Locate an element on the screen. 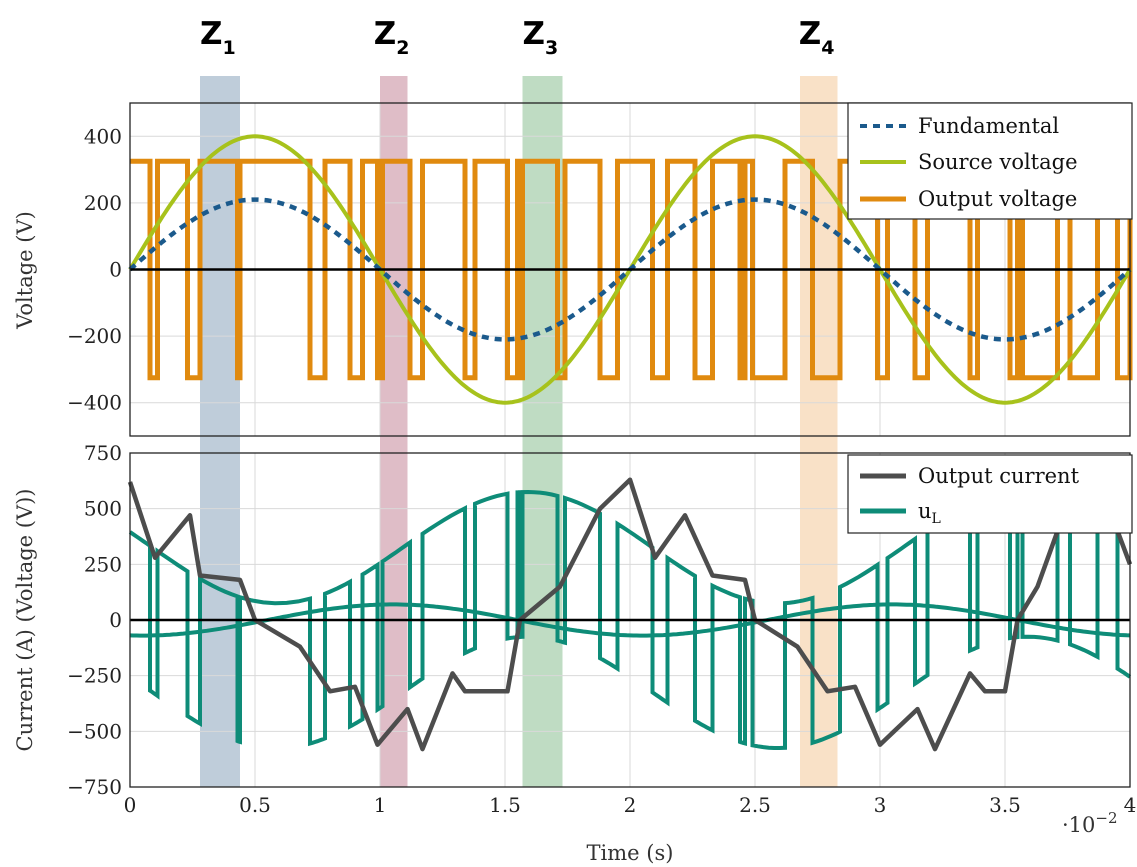 This screenshot has height=867, width=1137. x-axis-title: Time (s) is located at coordinates (630, 853).